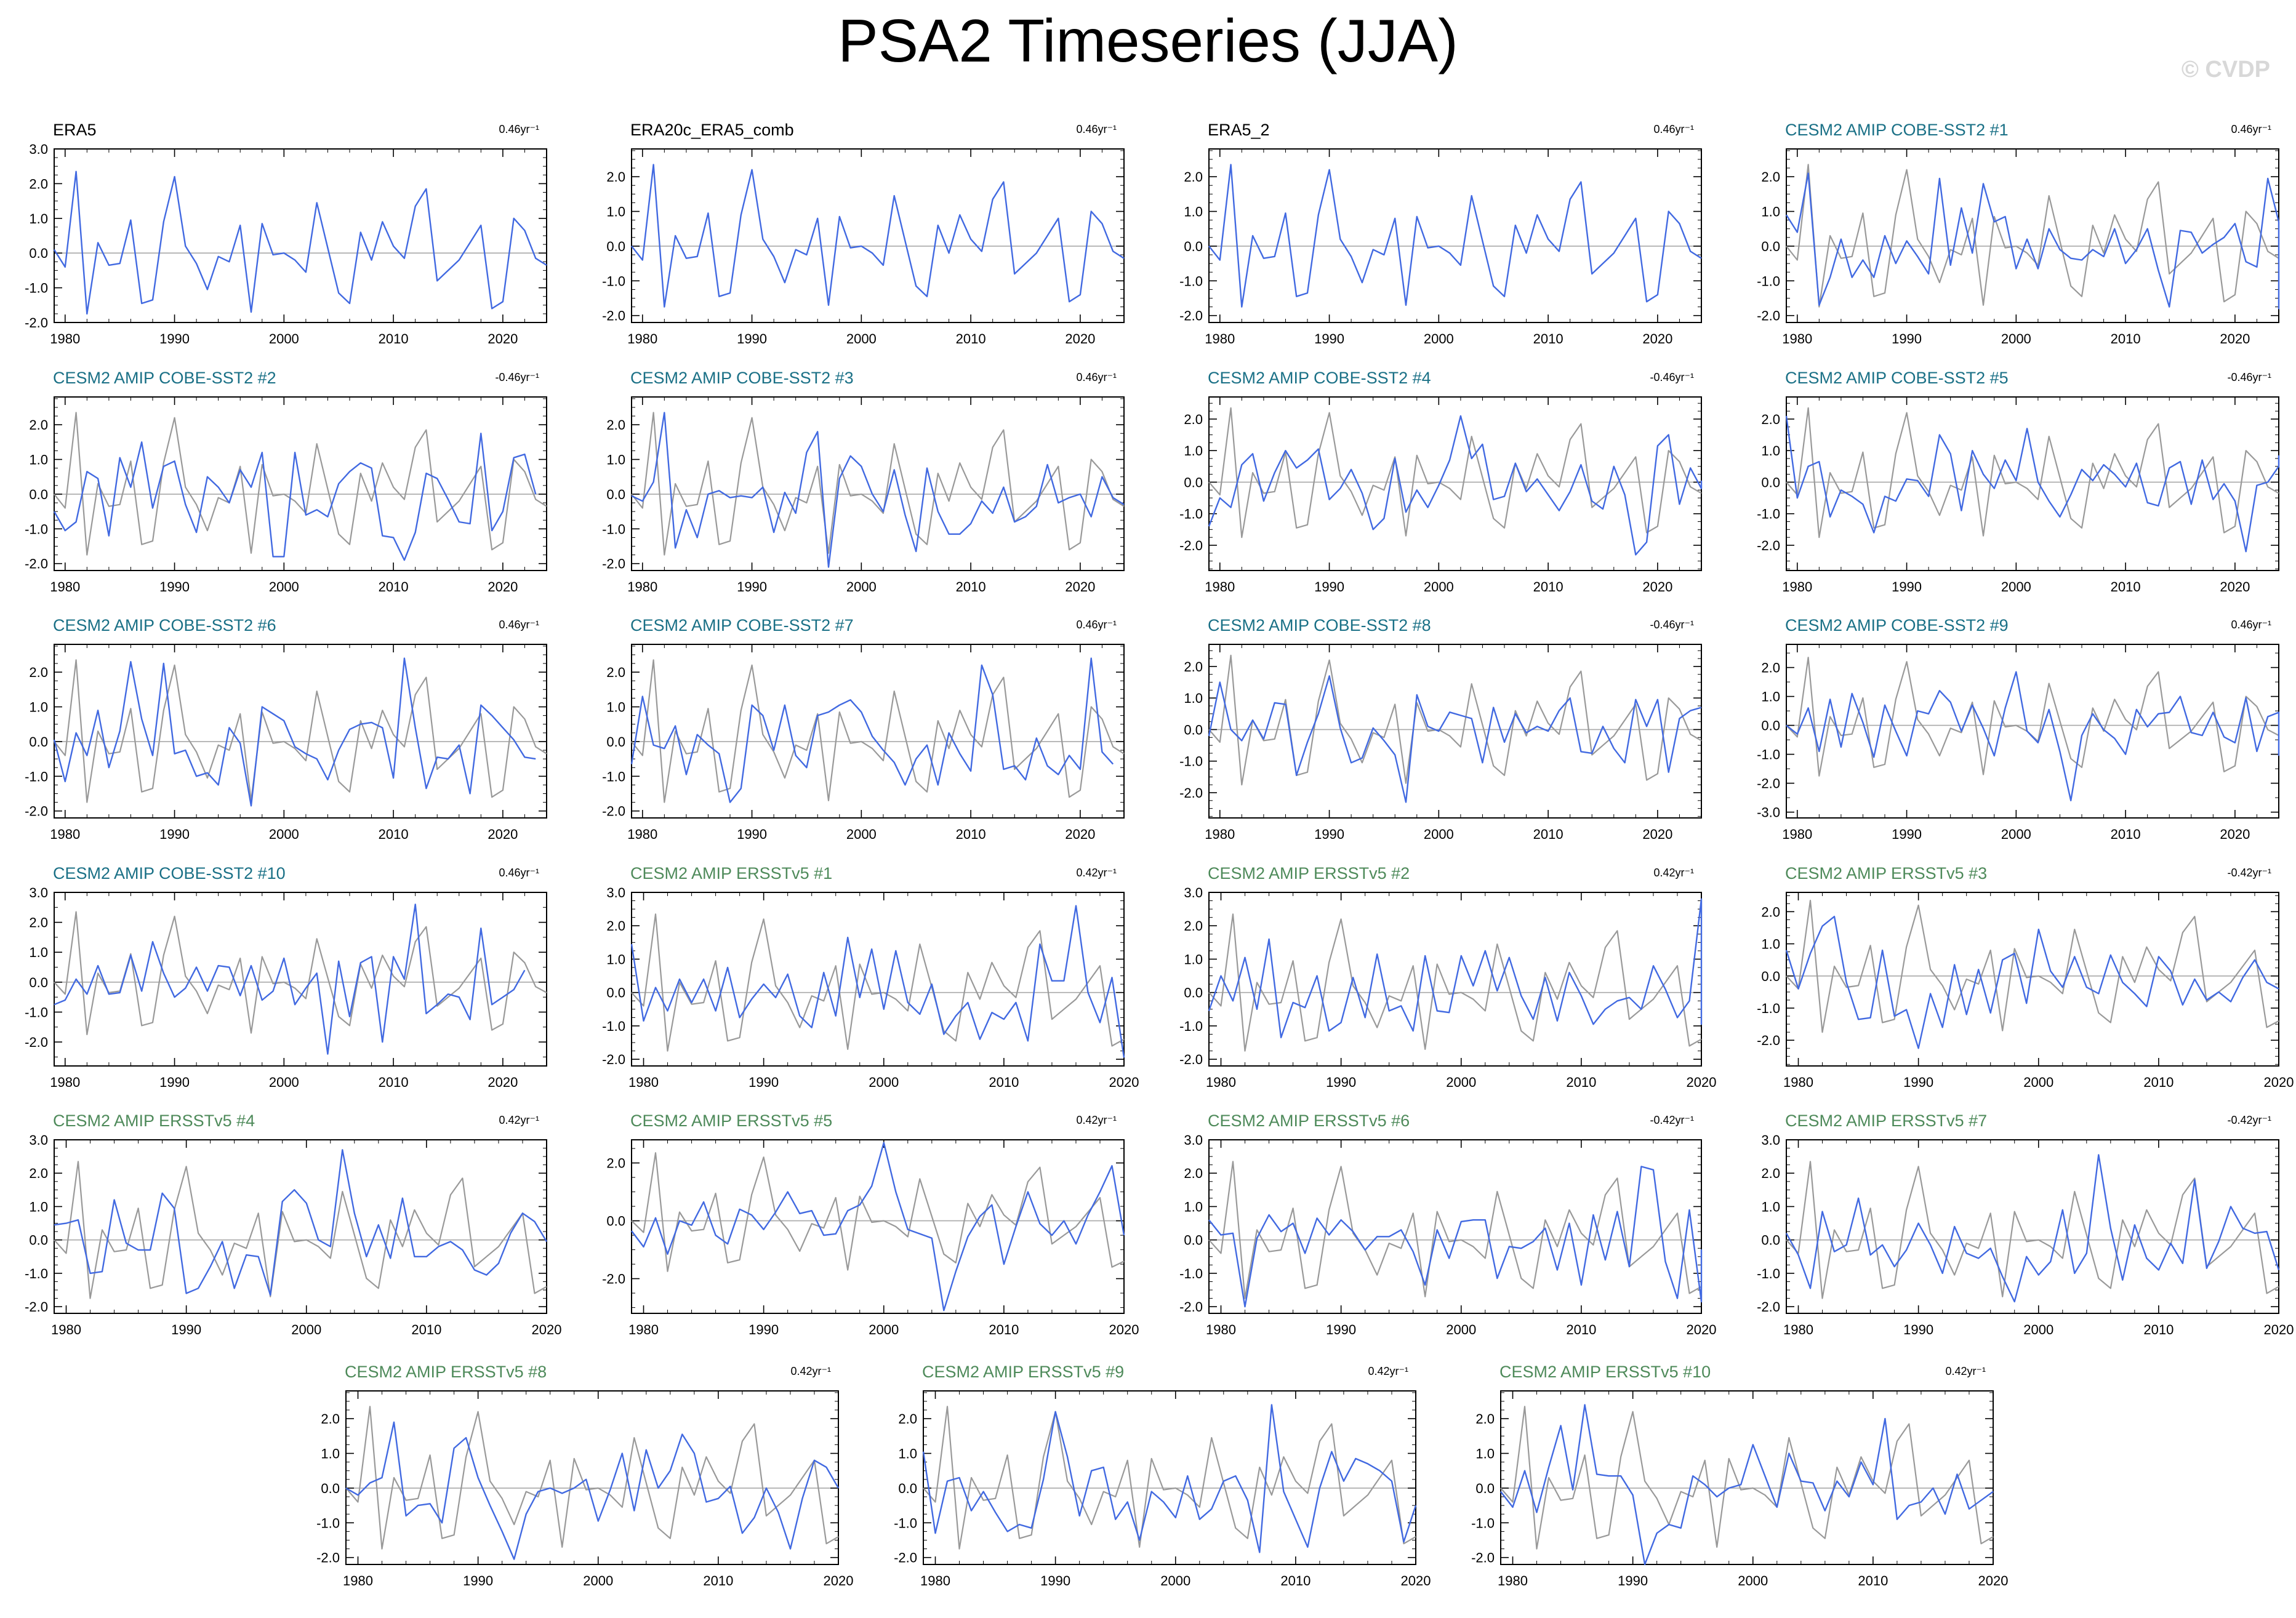 This screenshot has width=2296, height=1618. What do you see at coordinates (1897, 625) in the screenshot?
I see `panel-title: CESM2 AMIP COBE-SST2 #9` at bounding box center [1897, 625].